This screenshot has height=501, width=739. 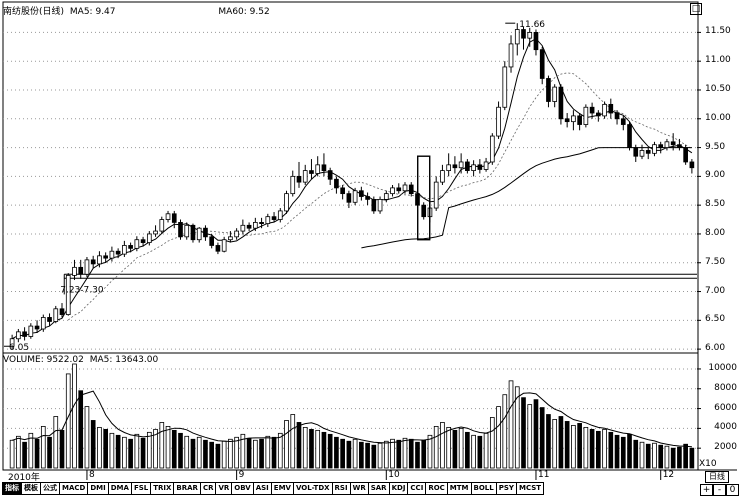 I want to click on tab-kdj: KDJ, so click(x=398, y=488).